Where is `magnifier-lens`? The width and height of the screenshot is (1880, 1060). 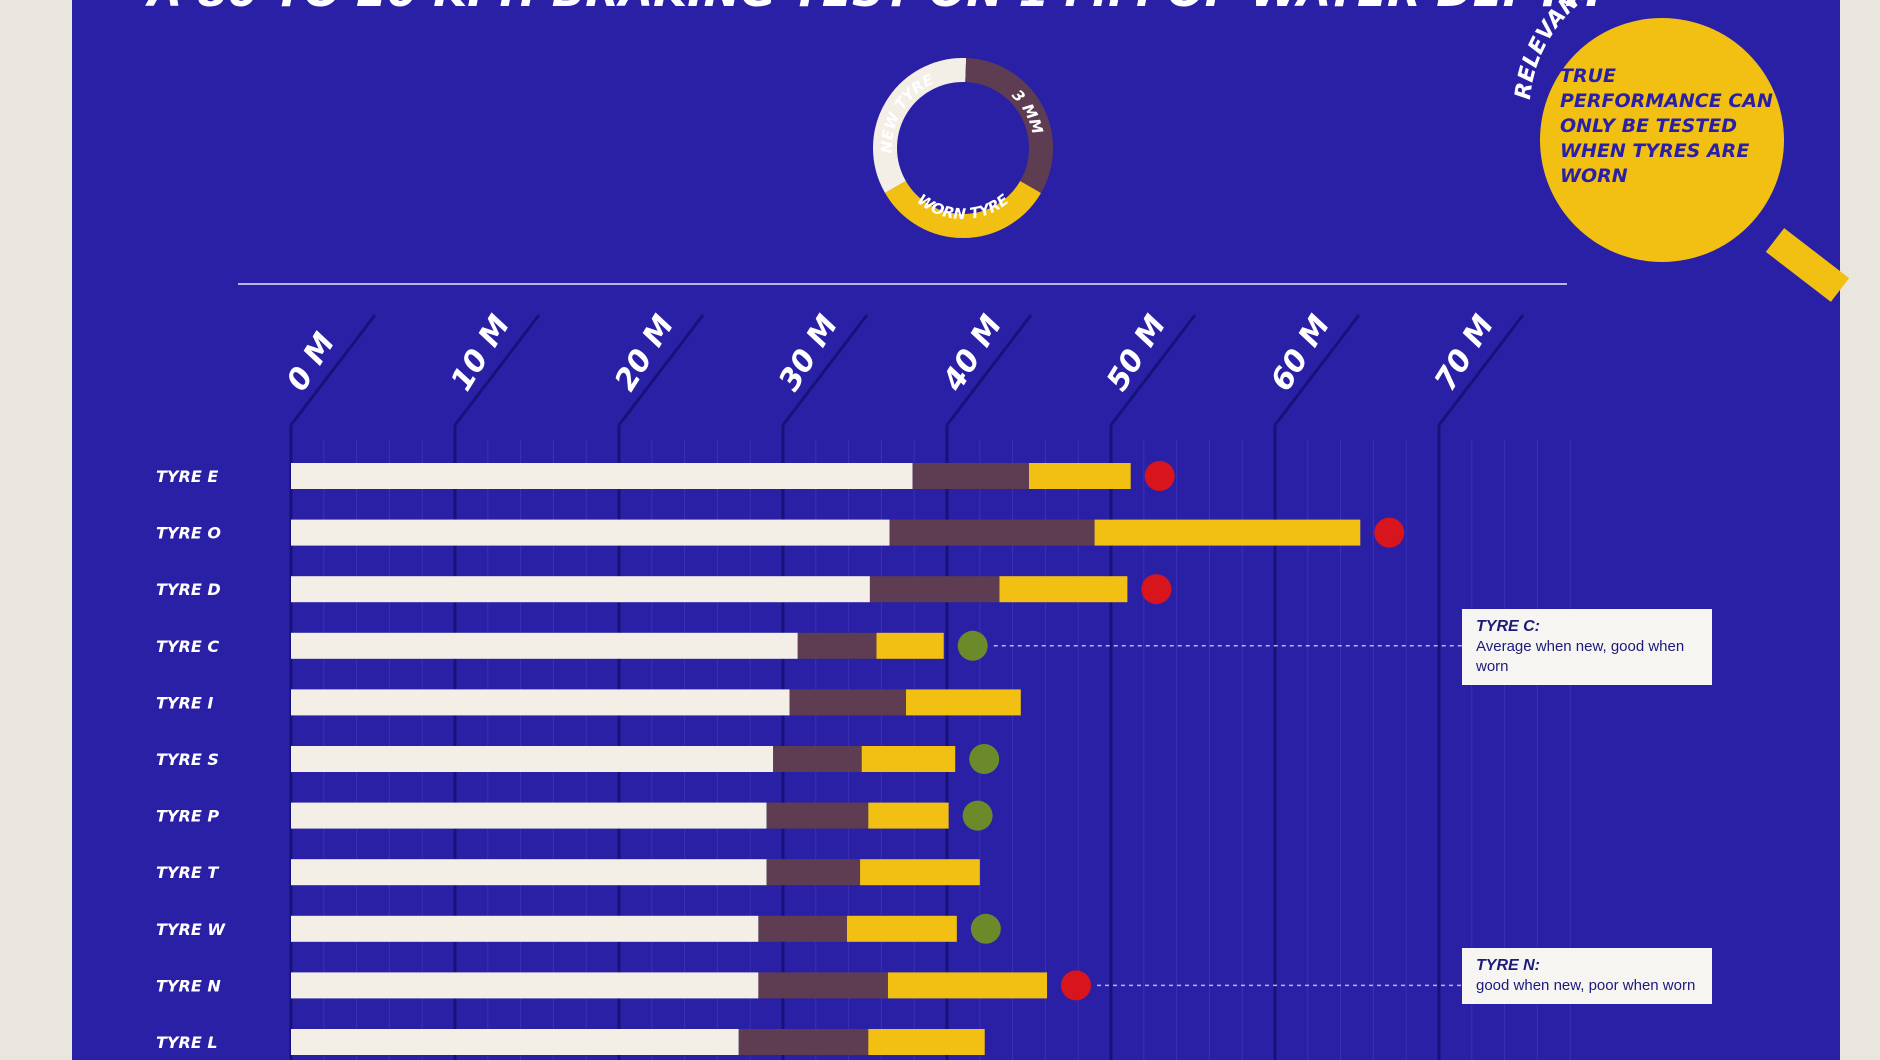
magnifier-lens is located at coordinates (1662, 140).